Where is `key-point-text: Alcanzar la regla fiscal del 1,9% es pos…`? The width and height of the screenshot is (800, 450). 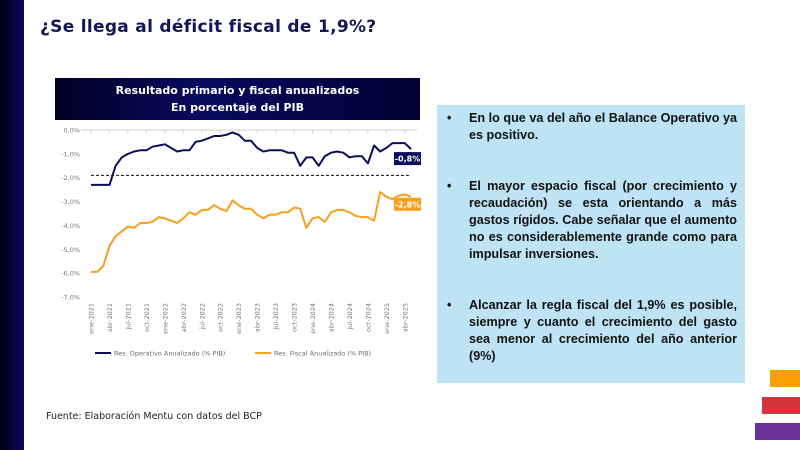 key-point-text: Alcanzar la regla fiscal del 1,9% es pos… is located at coordinates (603, 330).